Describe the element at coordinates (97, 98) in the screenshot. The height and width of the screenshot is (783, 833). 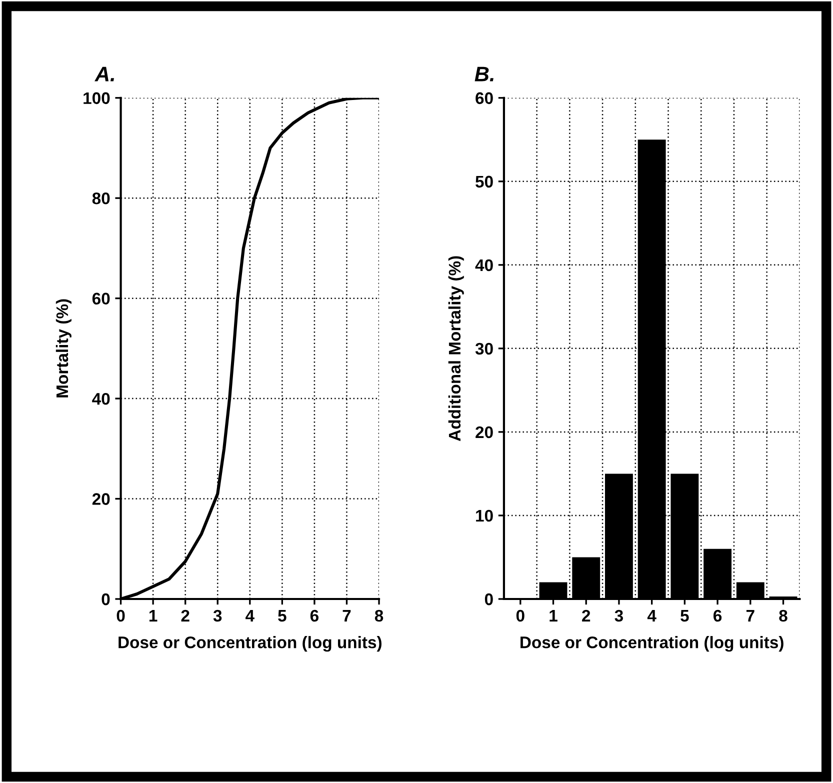
I see `y-tick-label: 100` at that location.